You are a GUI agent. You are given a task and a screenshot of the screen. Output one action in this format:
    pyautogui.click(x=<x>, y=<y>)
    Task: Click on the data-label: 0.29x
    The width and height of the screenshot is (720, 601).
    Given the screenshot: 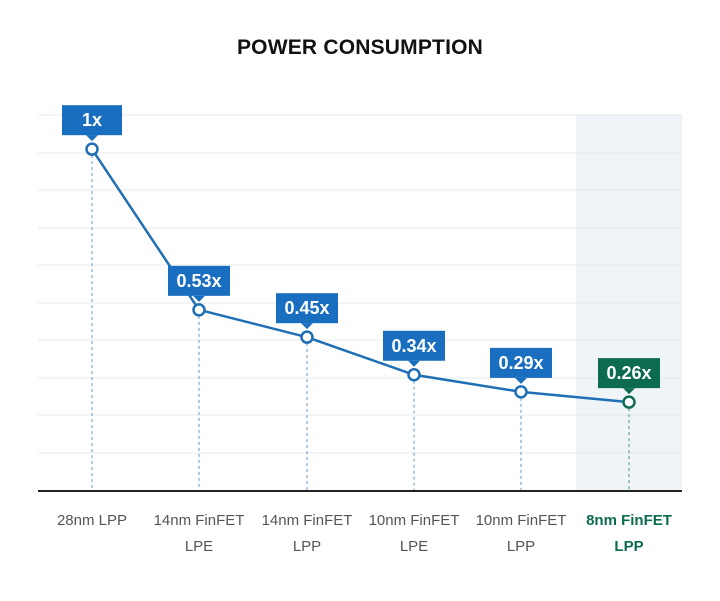 What is the action you would take?
    pyautogui.click(x=520, y=363)
    